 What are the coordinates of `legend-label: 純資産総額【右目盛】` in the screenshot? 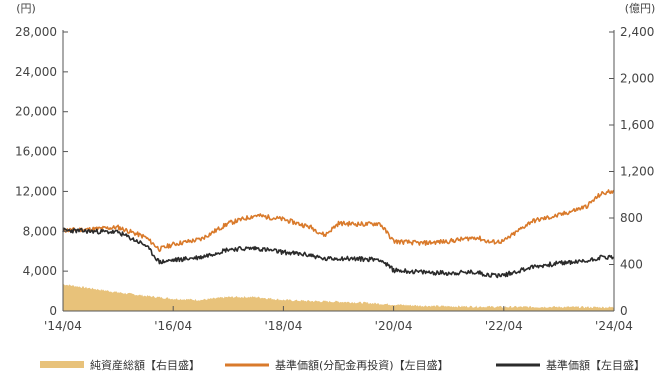 It's located at (145, 365).